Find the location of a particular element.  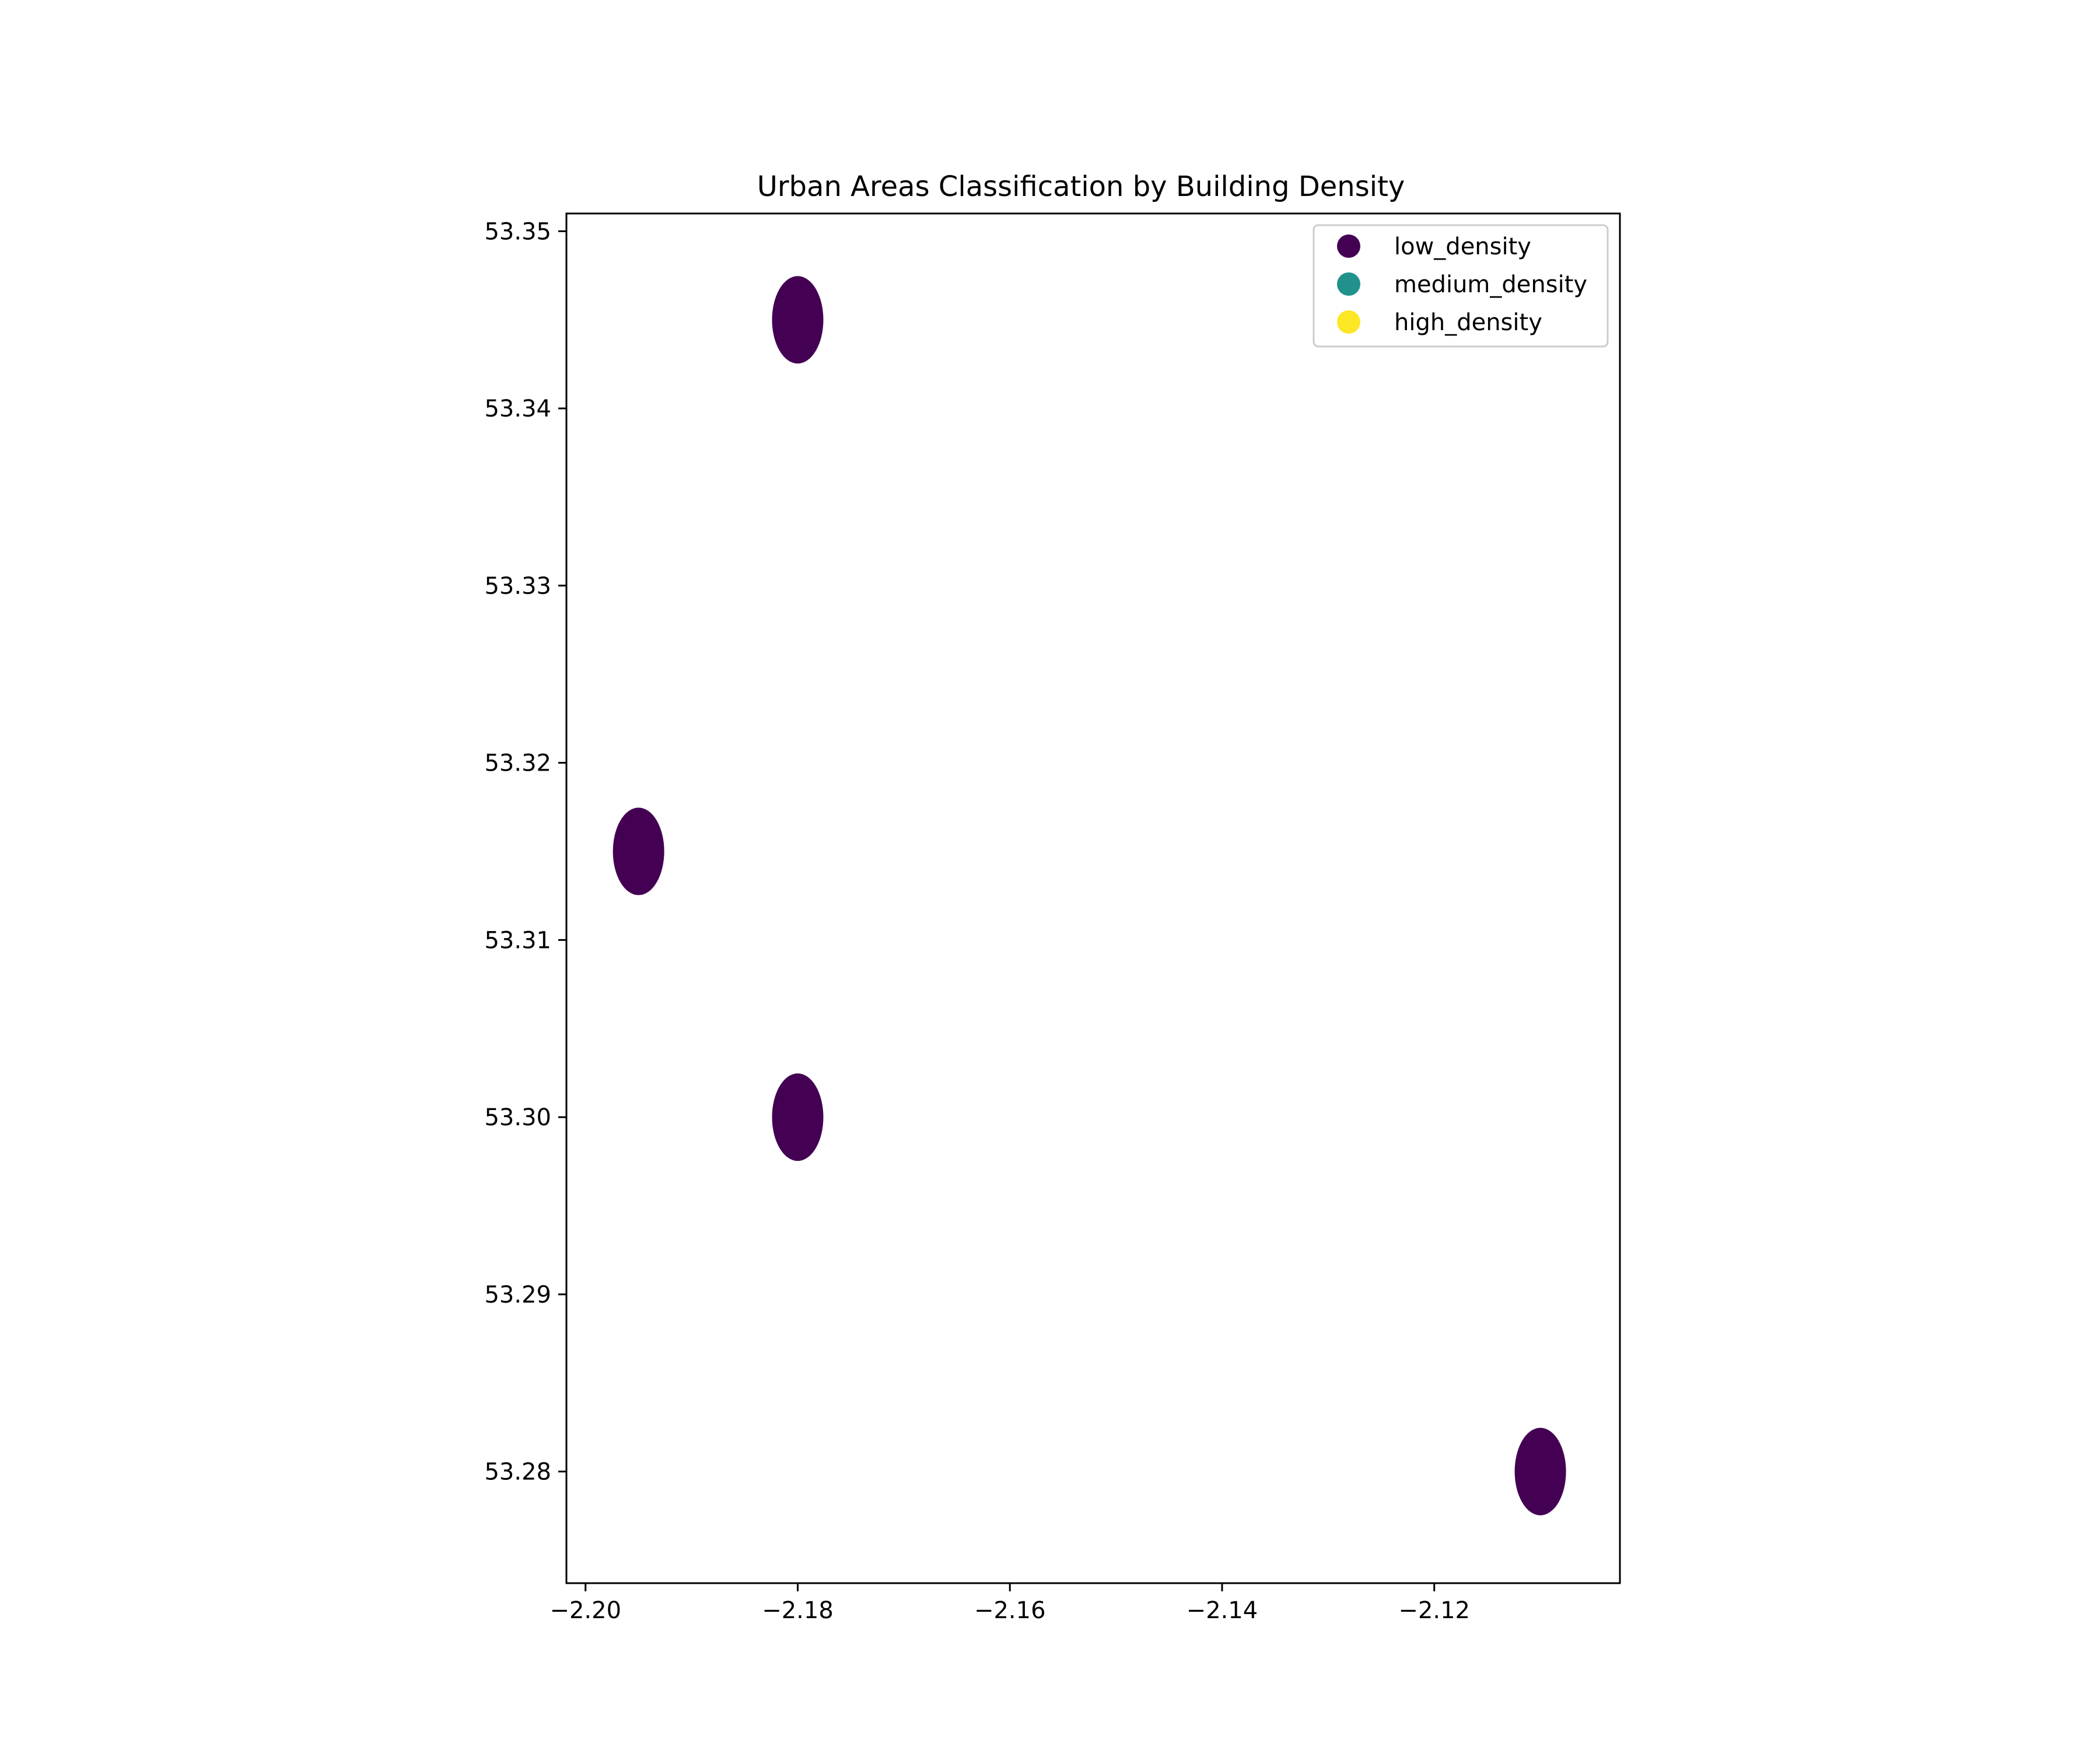

y-axis: 53.28 53.29 53.30 53.31 53.32 53.33 53.34 53.35 is located at coordinates (525, 852).